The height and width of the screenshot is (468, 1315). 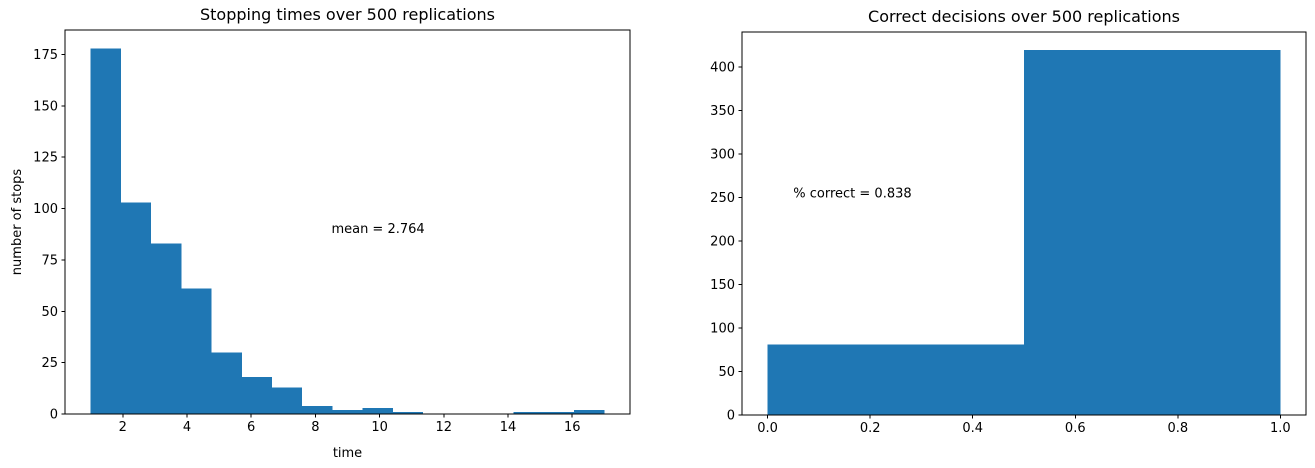 I want to click on x-axis-tick-label: 0.4, so click(x=972, y=428).